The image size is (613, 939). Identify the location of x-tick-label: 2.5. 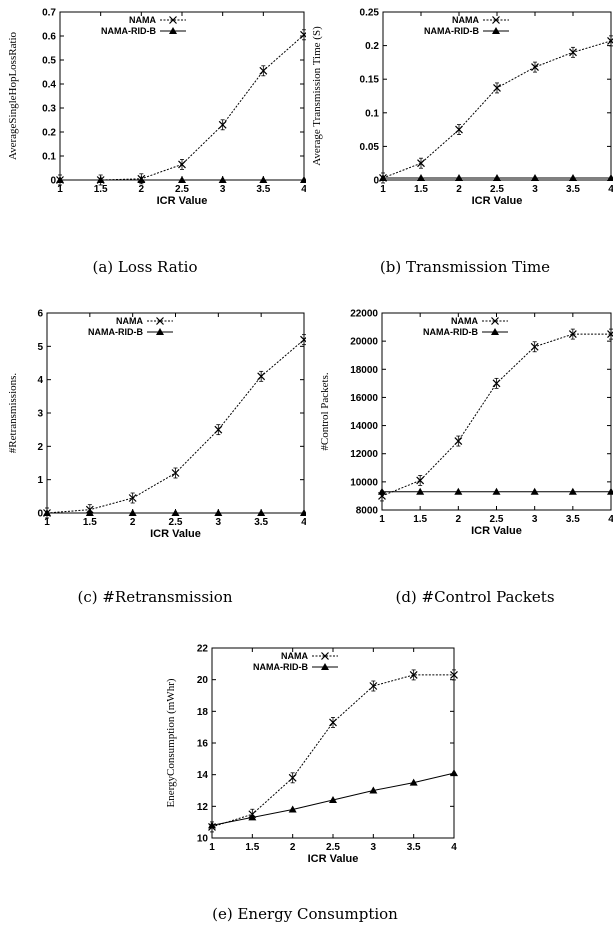
(176, 522).